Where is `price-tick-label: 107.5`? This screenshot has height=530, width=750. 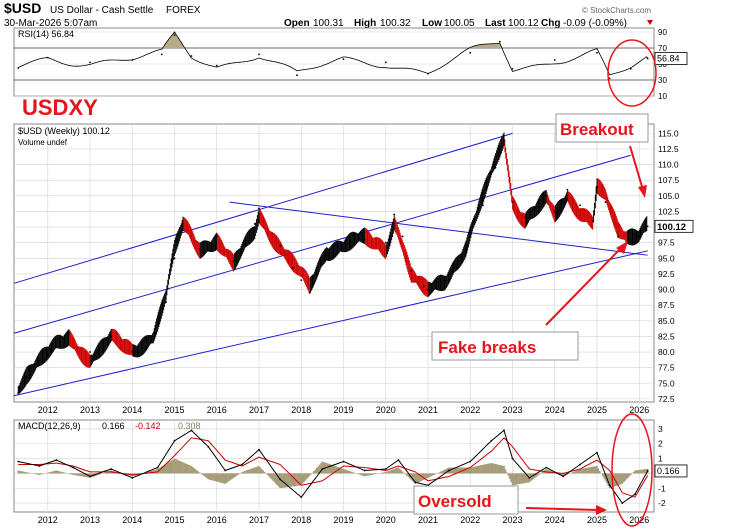
price-tick-label: 107.5 is located at coordinates (669, 180).